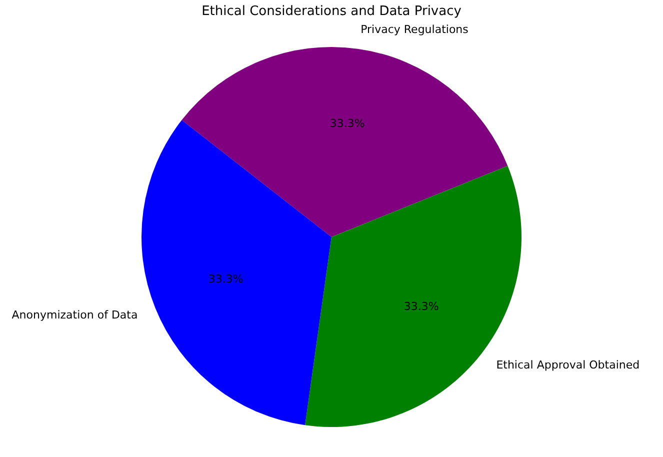 This screenshot has height=457, width=663. Describe the element at coordinates (75, 315) in the screenshot. I see `slice-label: Anonymization of Data` at that location.